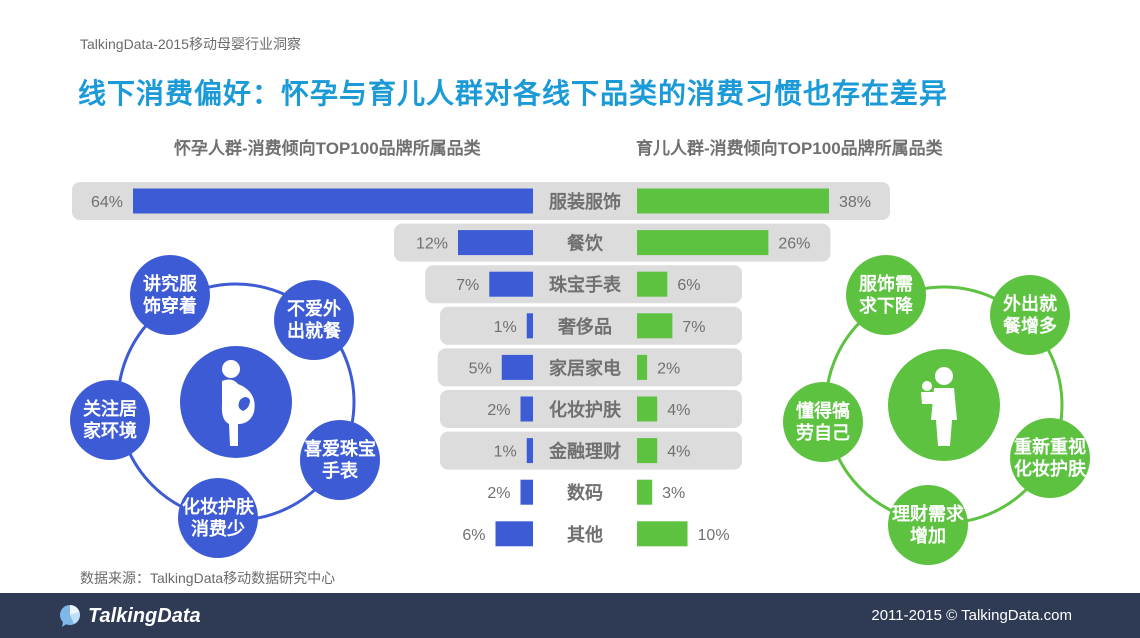  I want to click on footer-logo: TalkingData, so click(129, 616).